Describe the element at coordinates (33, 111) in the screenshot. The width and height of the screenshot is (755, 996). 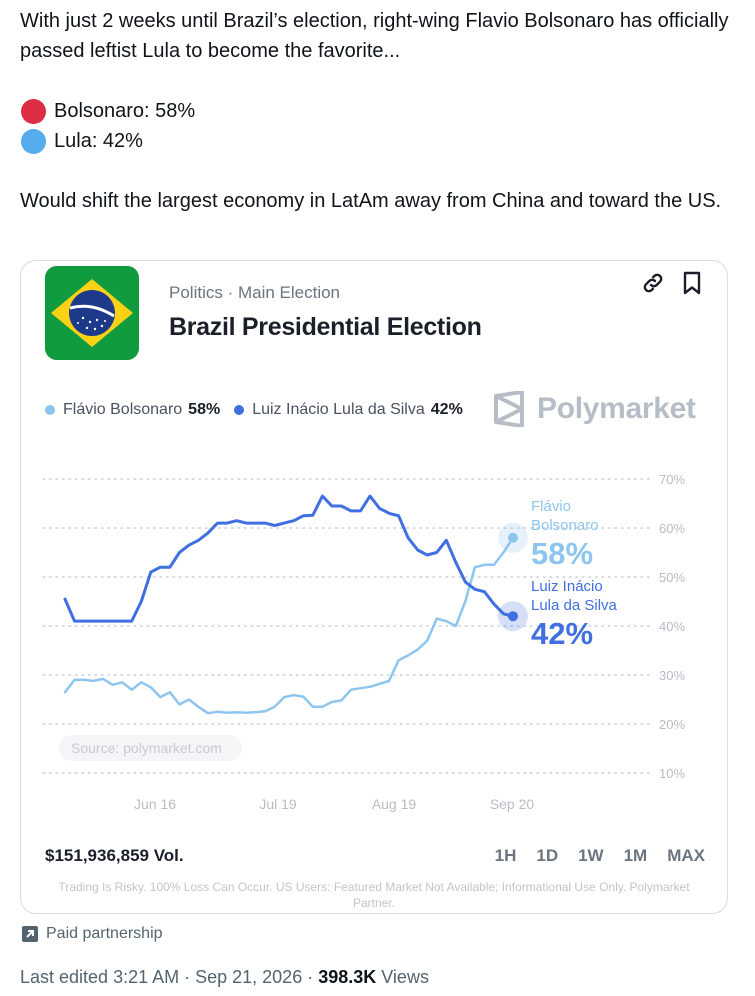
I see `red-circle-icon` at that location.